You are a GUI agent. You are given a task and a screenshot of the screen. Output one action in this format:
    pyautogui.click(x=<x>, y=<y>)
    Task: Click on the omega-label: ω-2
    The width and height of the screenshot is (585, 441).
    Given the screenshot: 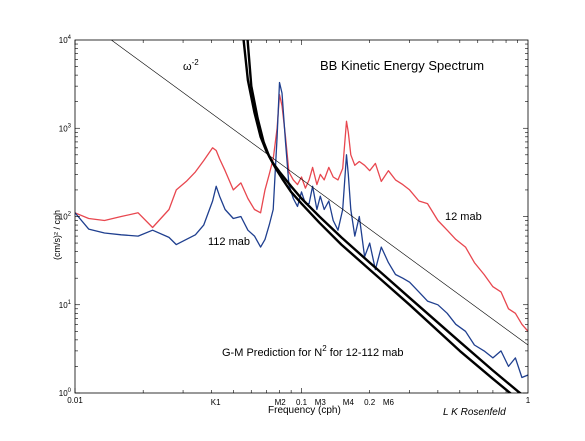 What is the action you would take?
    pyautogui.click(x=191, y=65)
    